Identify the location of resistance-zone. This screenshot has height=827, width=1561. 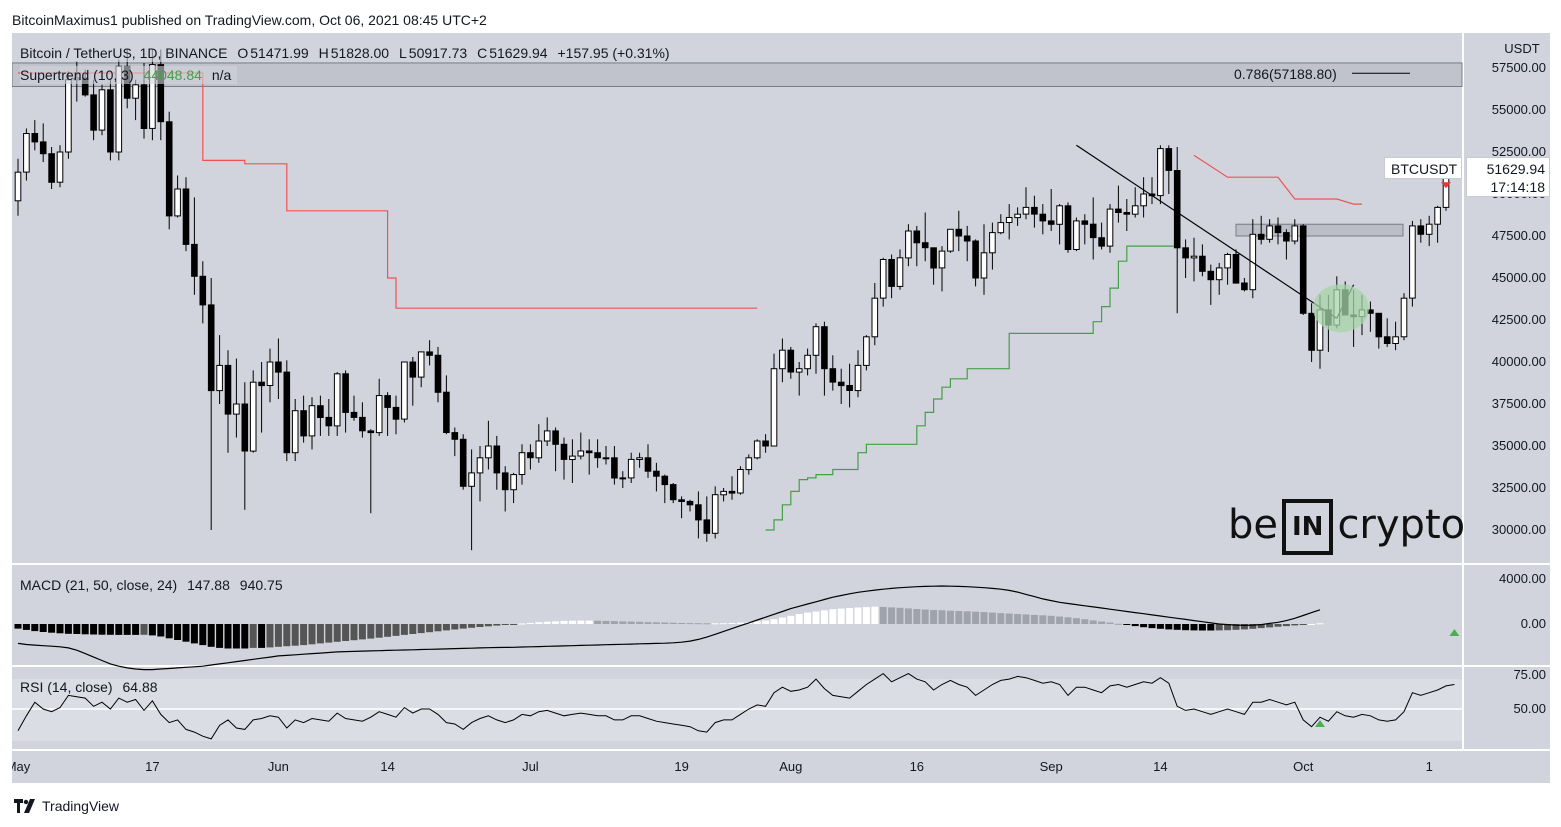
(737, 74).